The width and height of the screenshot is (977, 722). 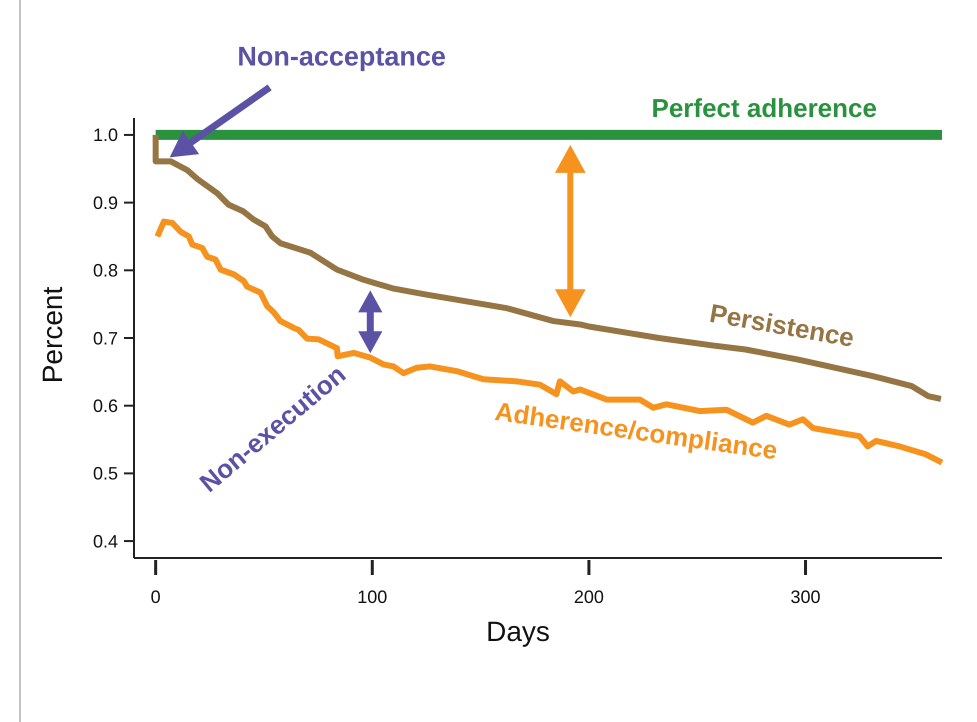 What do you see at coordinates (105, 270) in the screenshot?
I see `y-tick-label: 0.8` at bounding box center [105, 270].